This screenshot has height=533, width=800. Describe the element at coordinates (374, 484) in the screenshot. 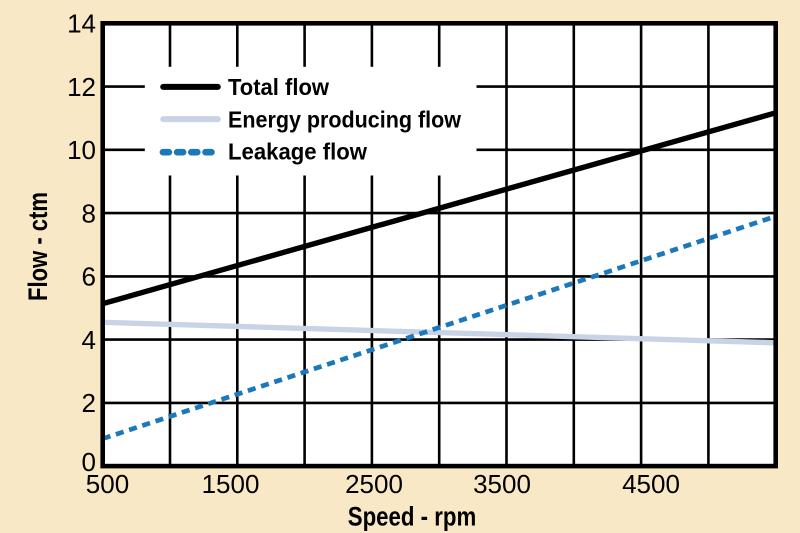

I see `svg-text: 2500` at that location.